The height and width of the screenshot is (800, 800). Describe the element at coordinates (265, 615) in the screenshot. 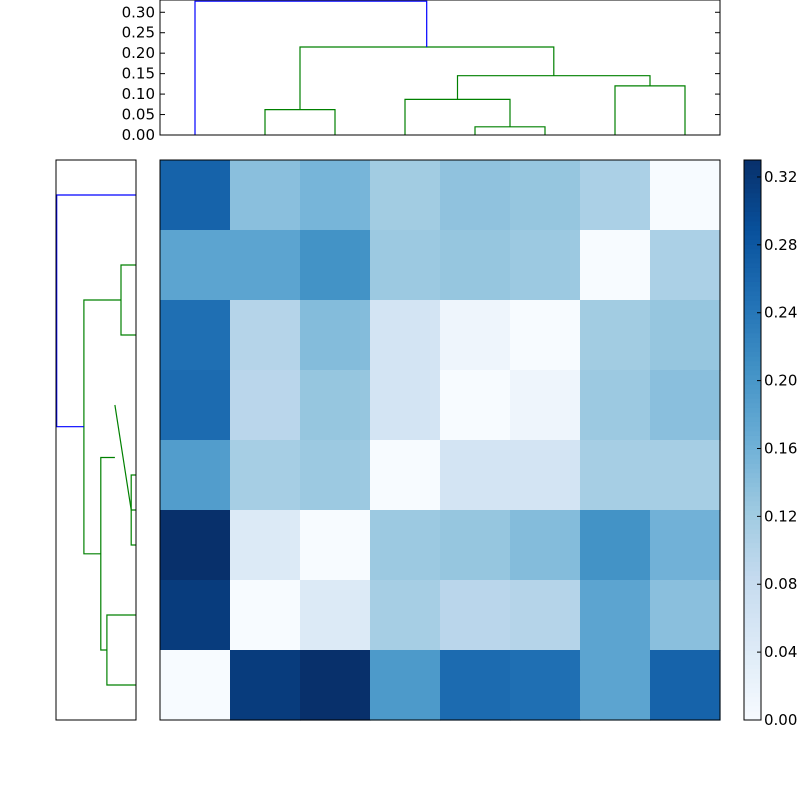

I see `heatmap-cell-r6-c1` at that location.